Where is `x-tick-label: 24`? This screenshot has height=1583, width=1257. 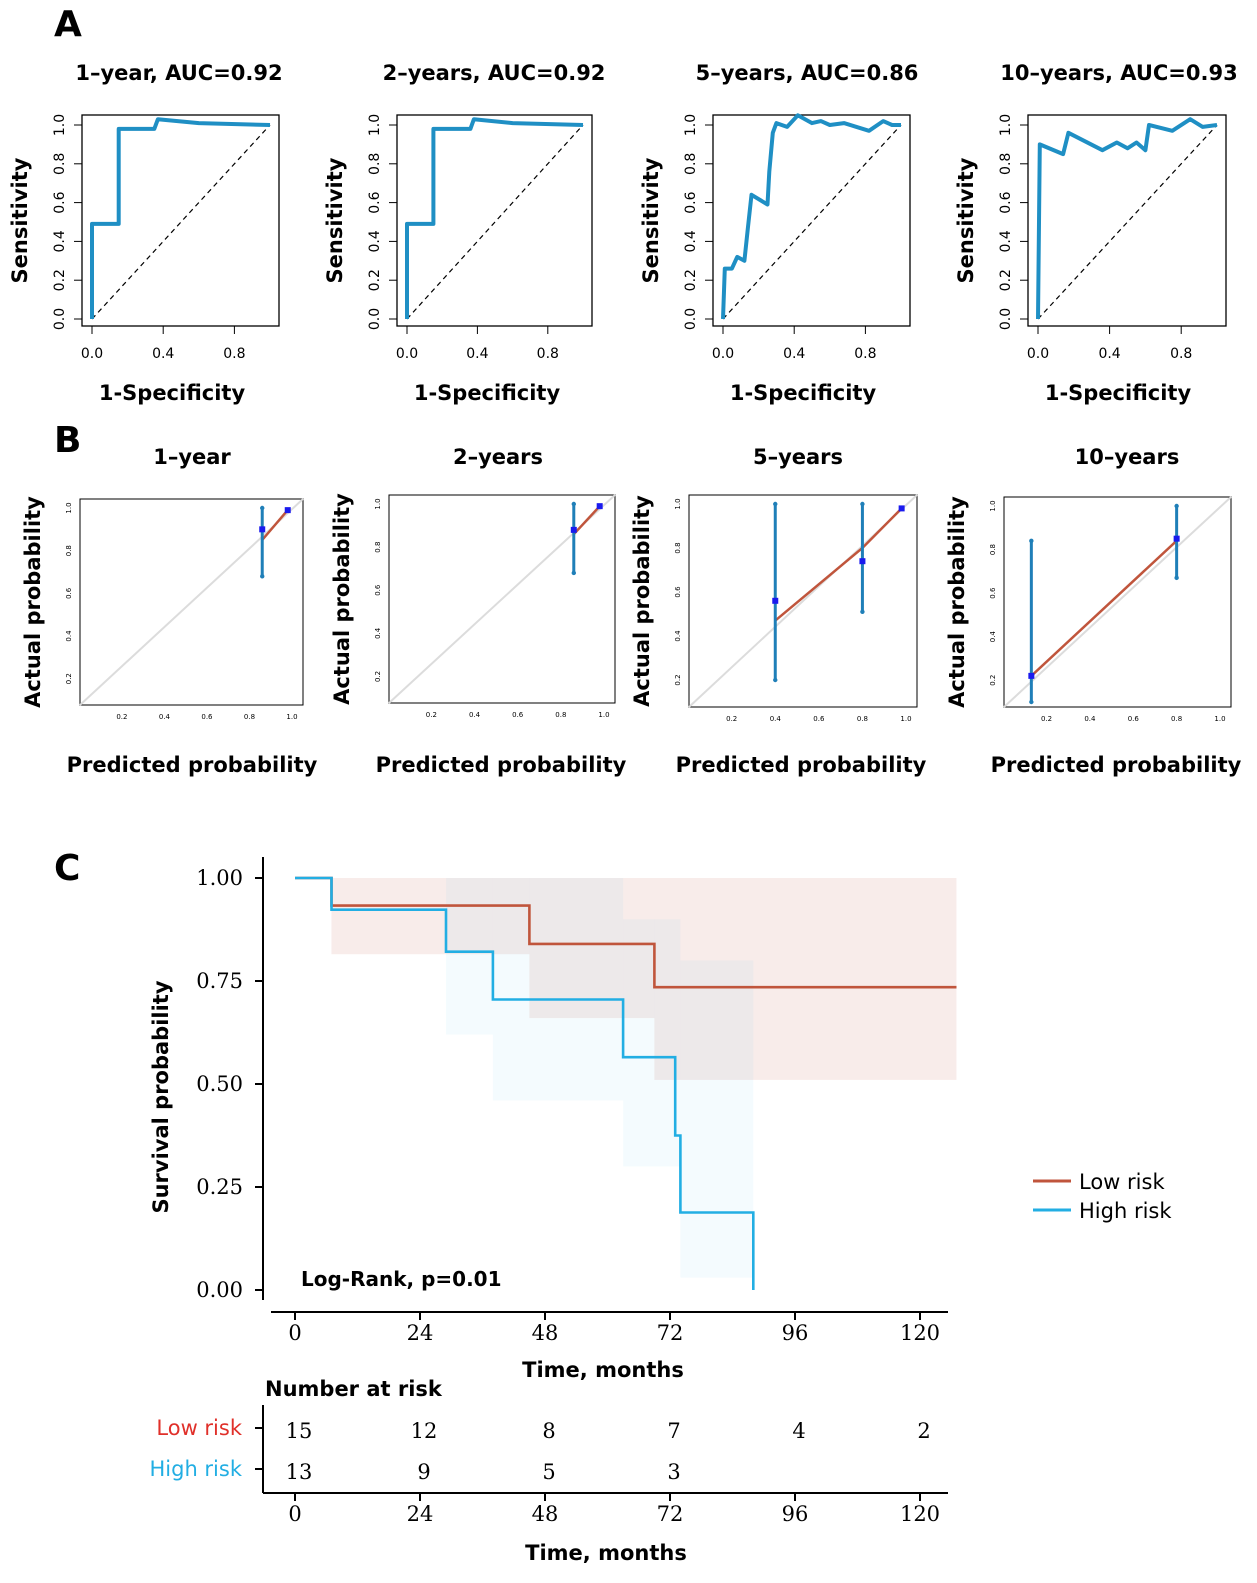 x-tick-label: 24 is located at coordinates (420, 1333).